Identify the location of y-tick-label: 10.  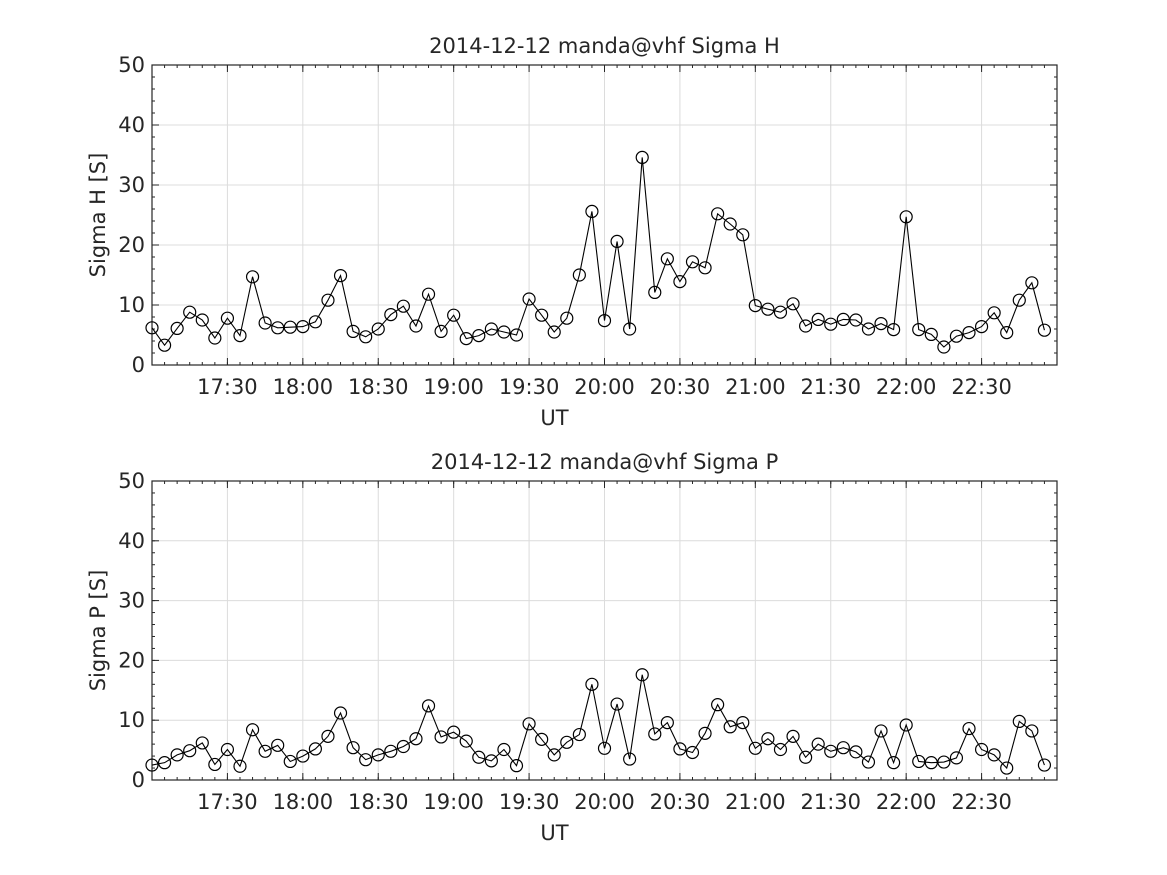
(131, 305).